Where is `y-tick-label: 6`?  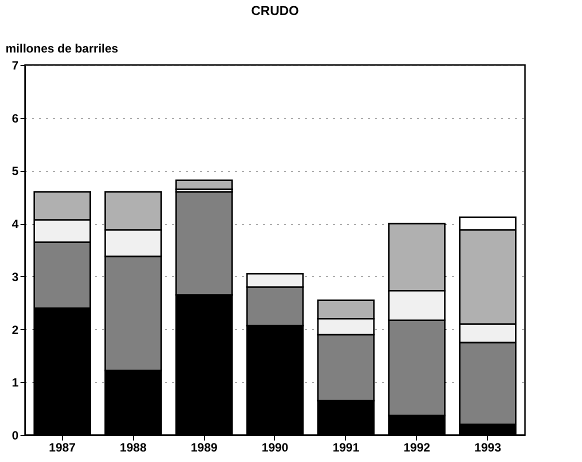
y-tick-label: 6 is located at coordinates (15, 118).